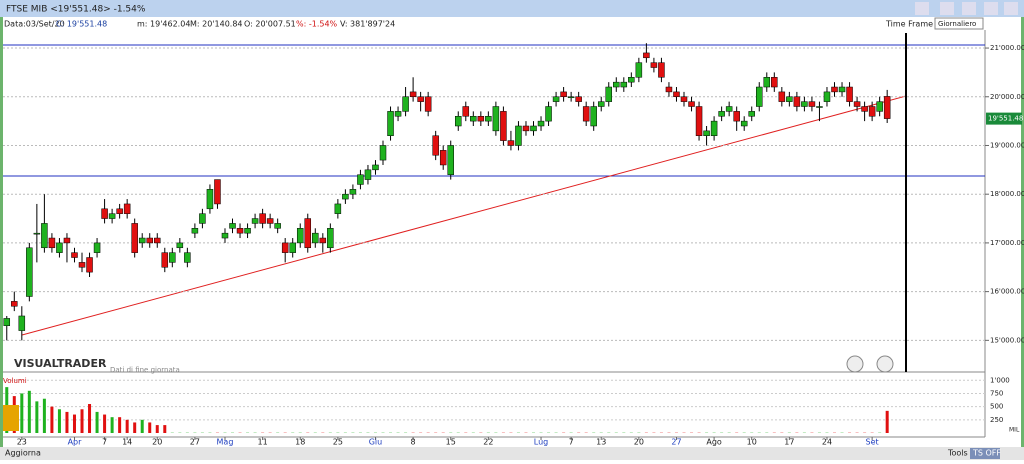 The image size is (1024, 464). What do you see at coordinates (1007, 243) in the screenshot?
I see `y-tick-label: 17'000.00` at bounding box center [1007, 243].